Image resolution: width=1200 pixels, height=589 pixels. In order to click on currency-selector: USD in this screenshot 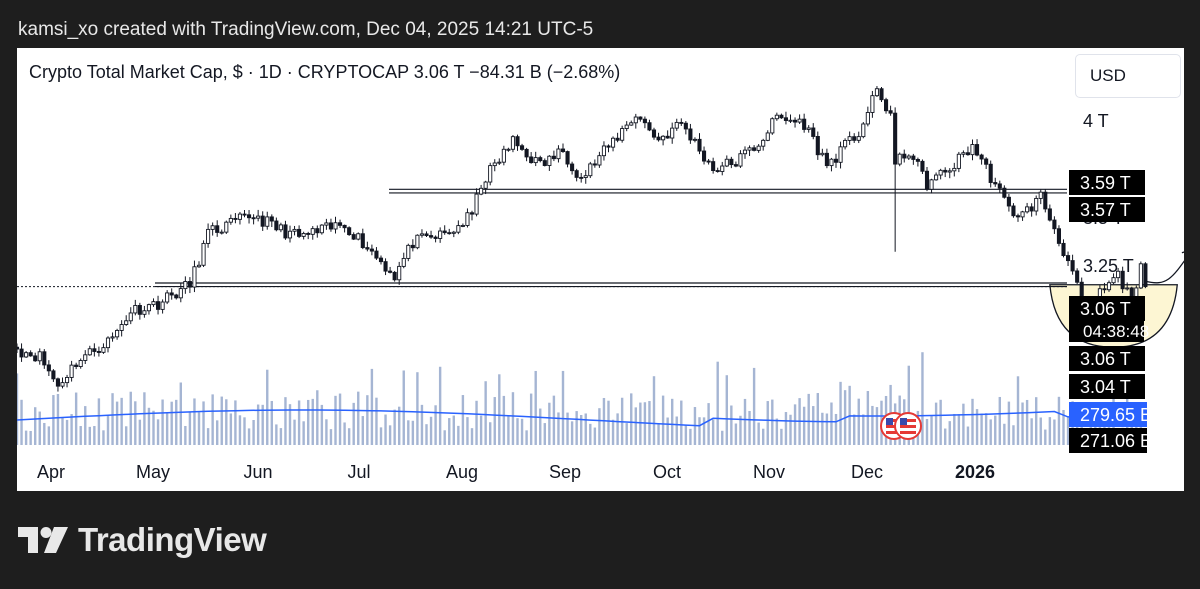, I will do `click(1128, 76)`.